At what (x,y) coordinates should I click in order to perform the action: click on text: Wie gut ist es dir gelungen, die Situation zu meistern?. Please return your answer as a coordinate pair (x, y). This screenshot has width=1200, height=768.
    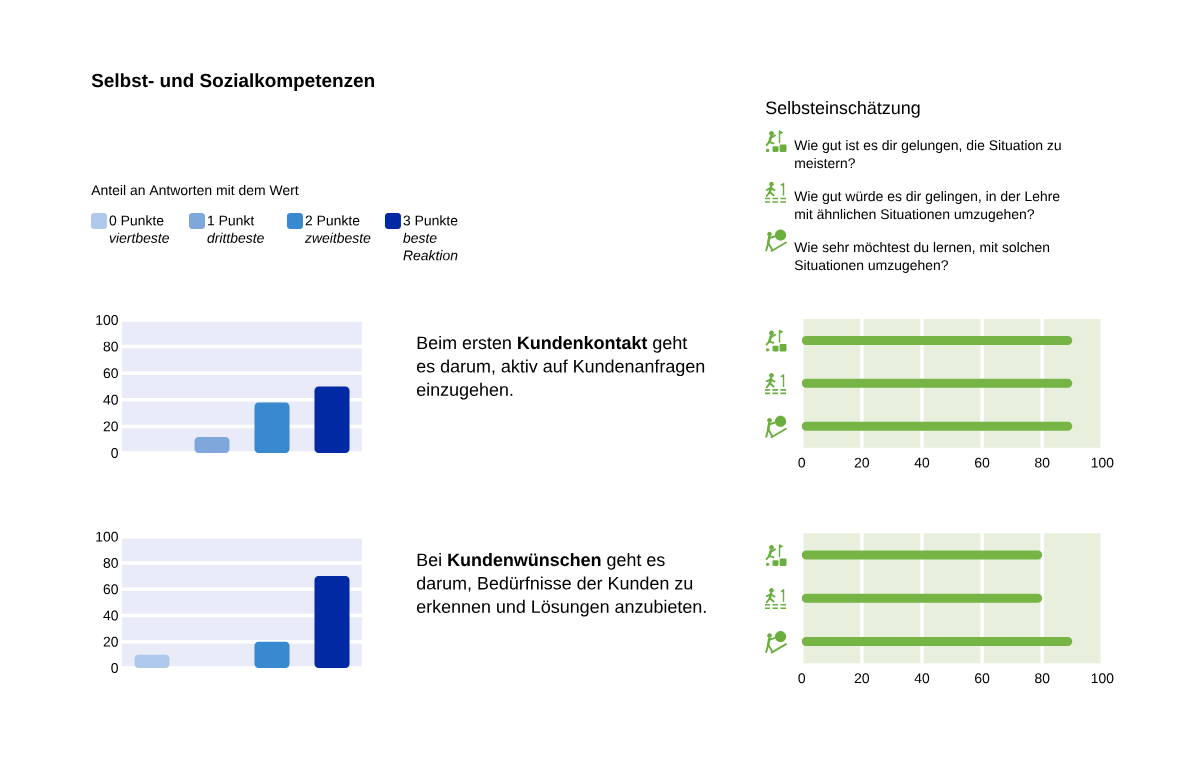
    Looking at the image, I should click on (927, 154).